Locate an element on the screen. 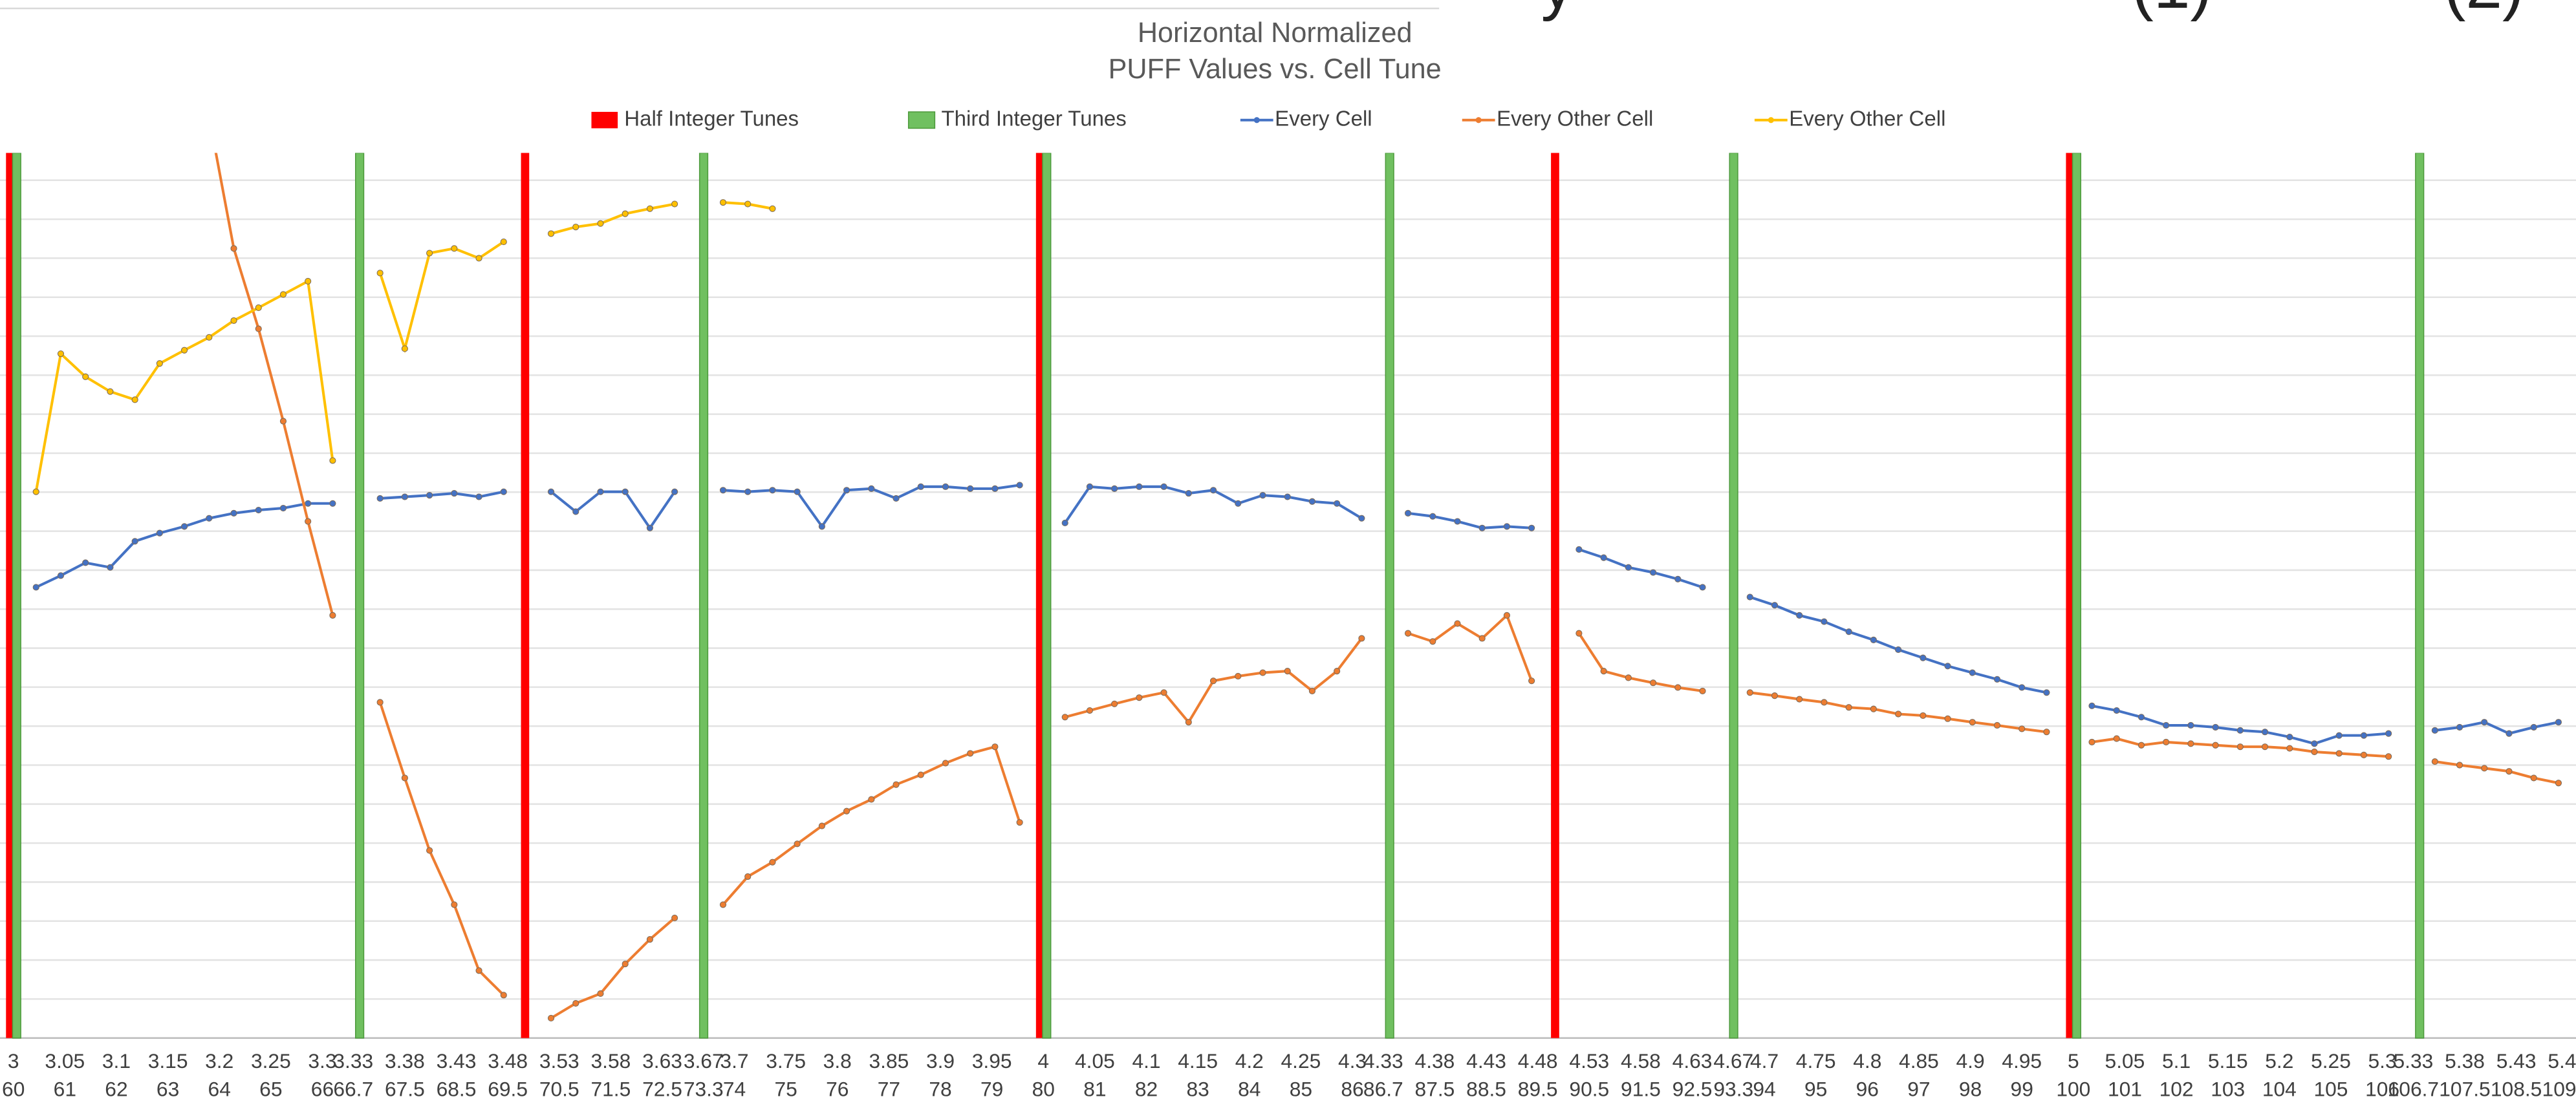  x-tick-label: 5.3 is located at coordinates (2382, 1060).